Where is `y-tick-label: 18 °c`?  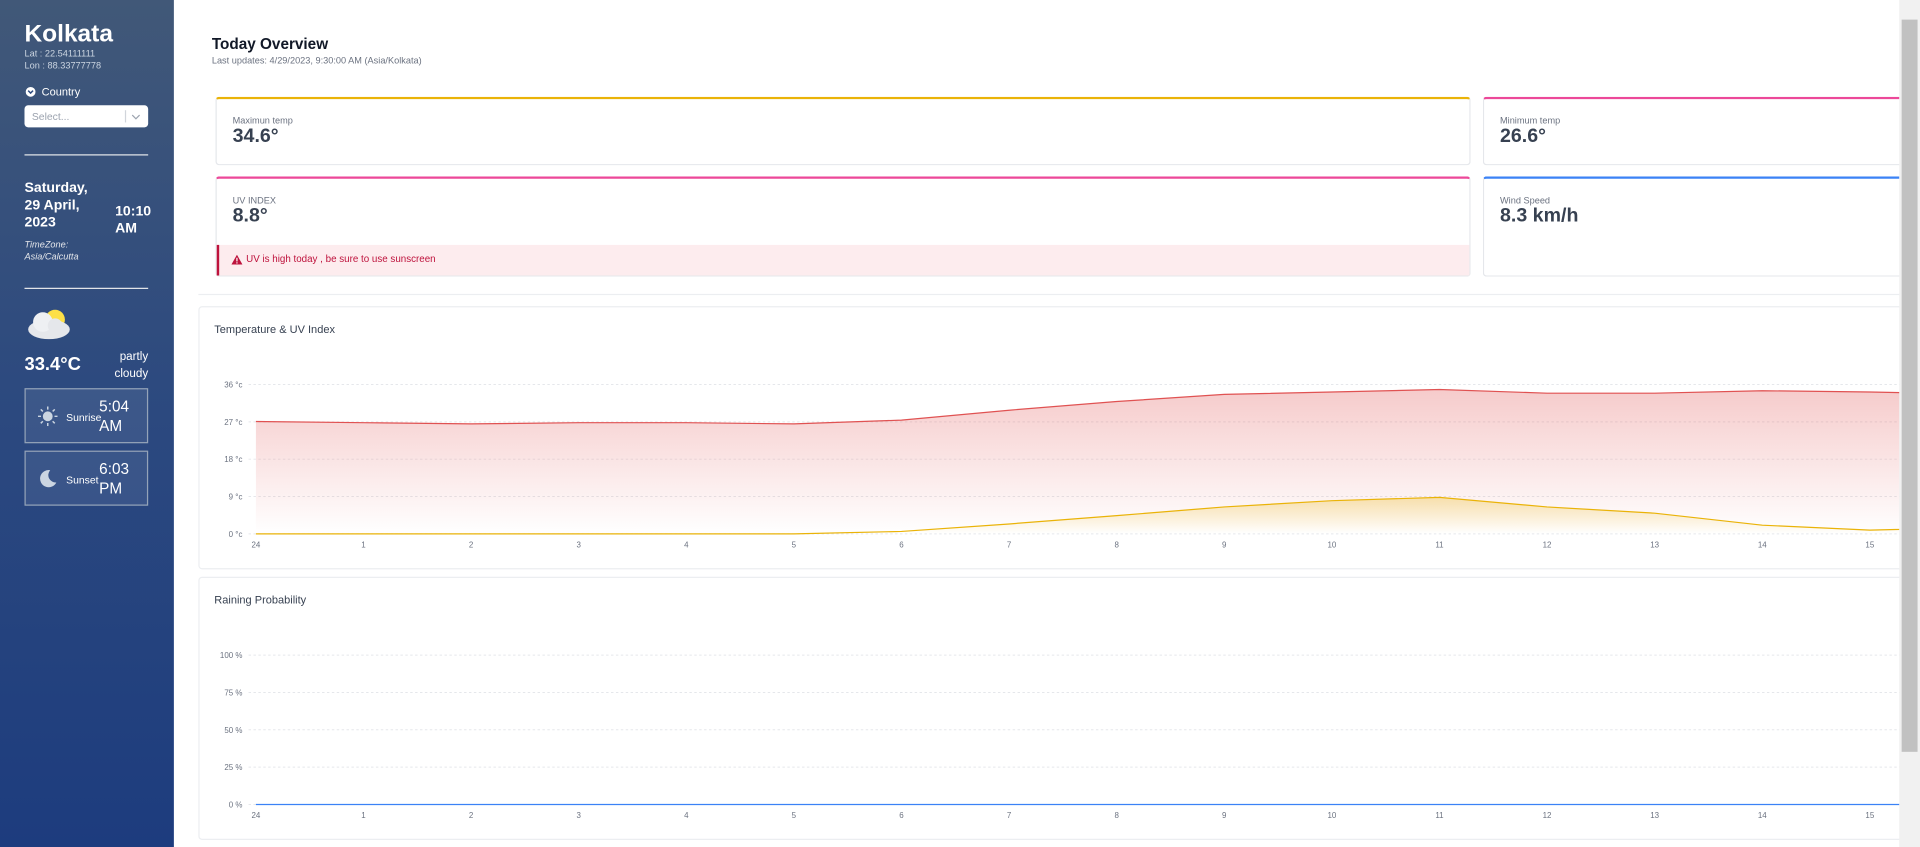
y-tick-label: 18 °c is located at coordinates (233, 459).